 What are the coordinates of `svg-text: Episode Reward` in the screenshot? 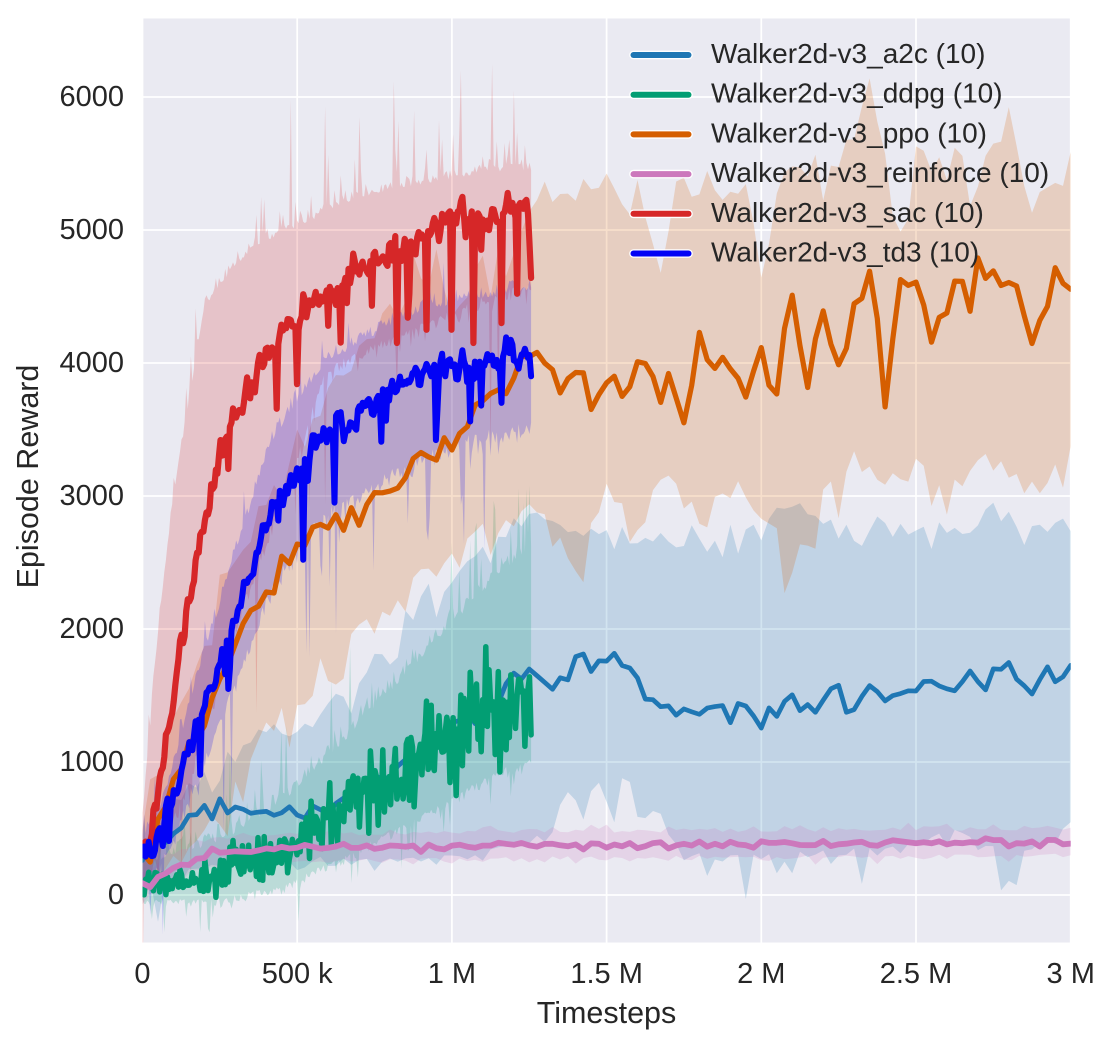 It's located at (28, 477).